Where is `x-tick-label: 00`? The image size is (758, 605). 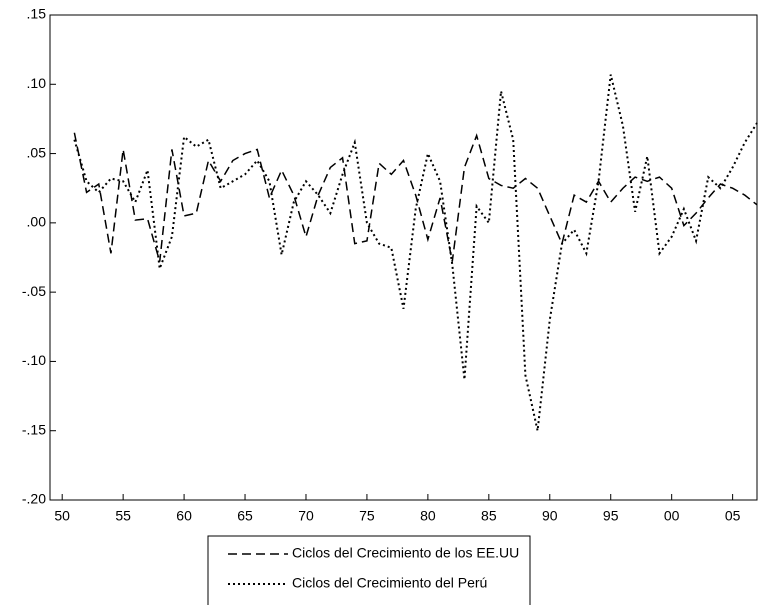 x-tick-label: 00 is located at coordinates (672, 516).